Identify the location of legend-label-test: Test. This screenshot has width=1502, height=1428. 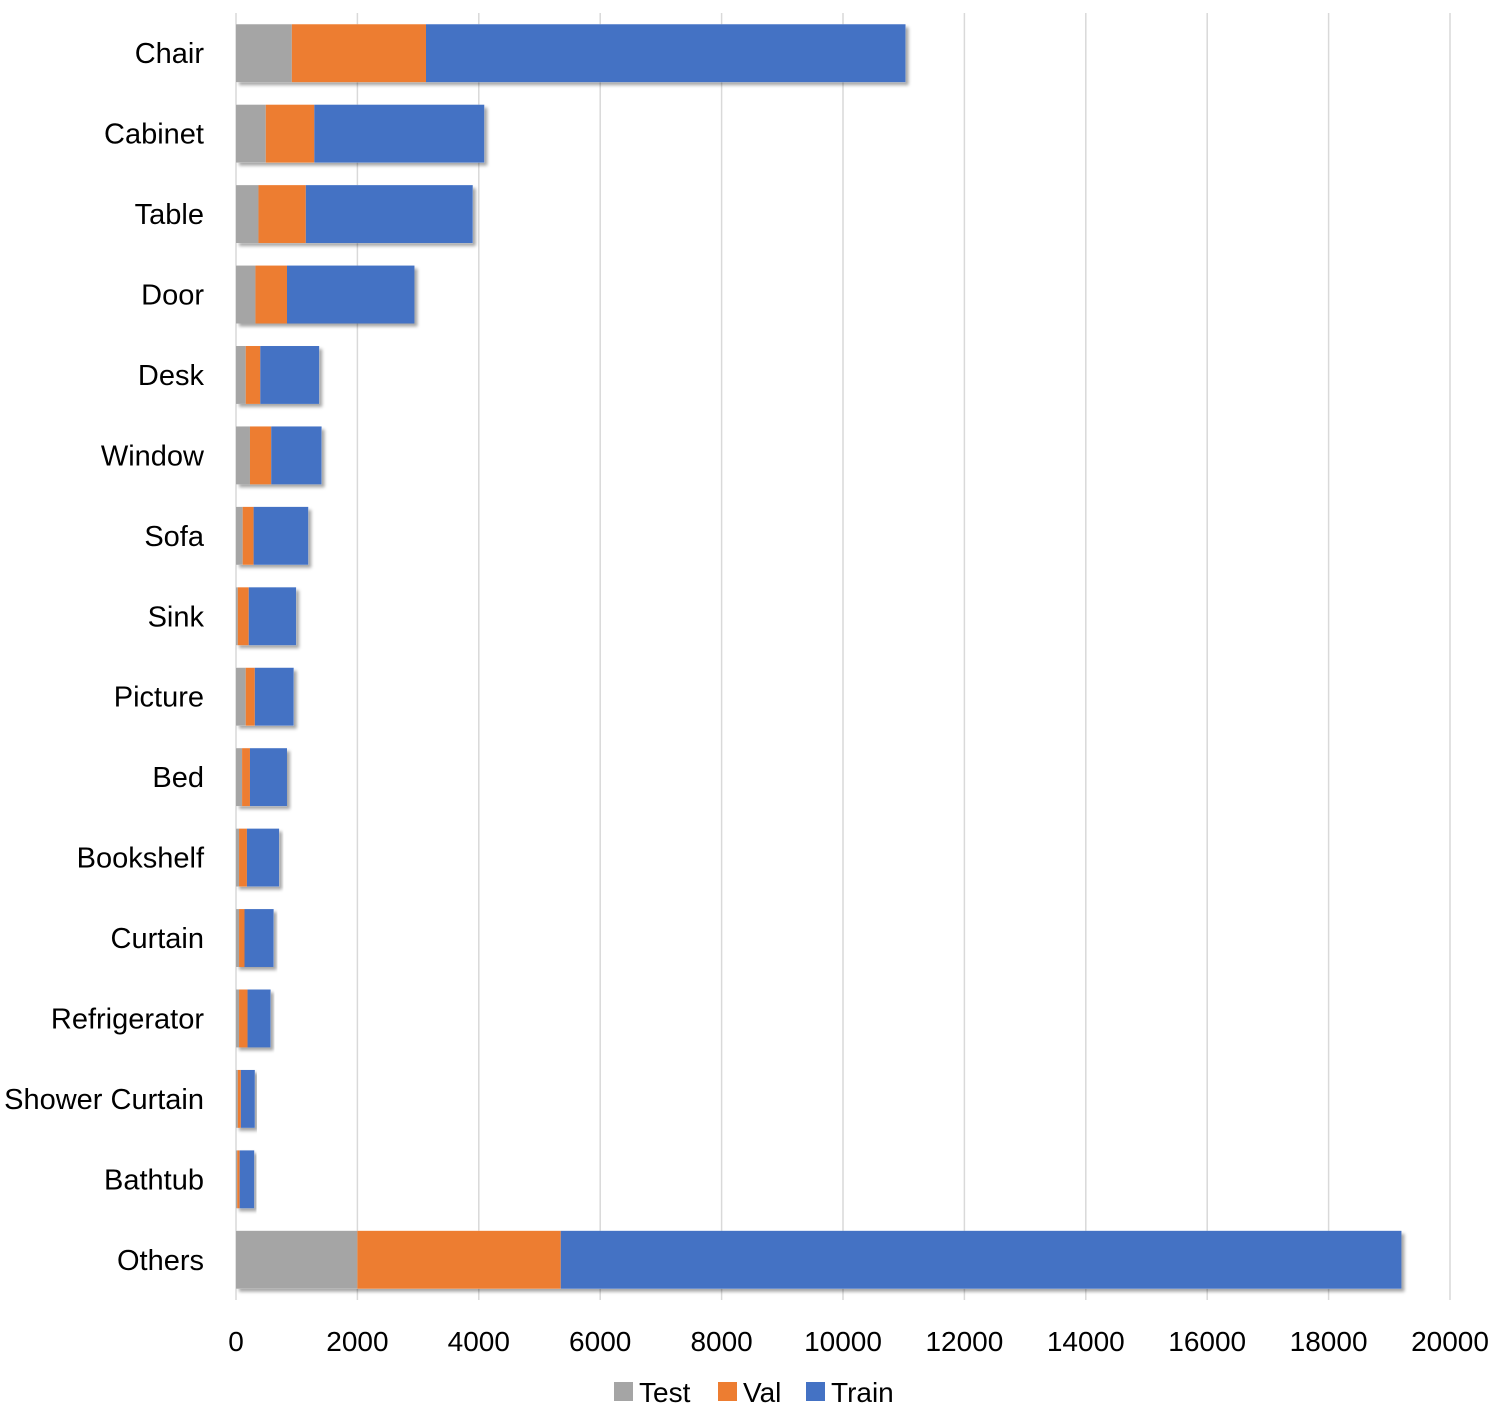
(665, 1392).